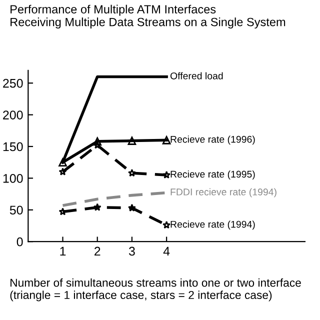 The width and height of the screenshot is (320, 320). I want to click on y-tick-label: 250, so click(13, 83).